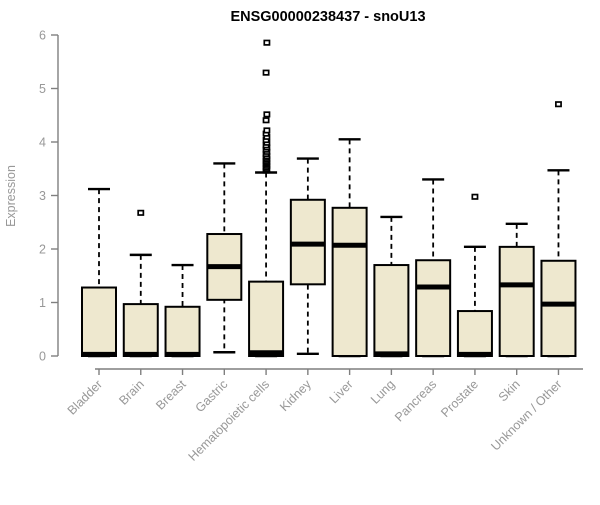  Describe the element at coordinates (224, 258) in the screenshot. I see `box-gastric` at that location.